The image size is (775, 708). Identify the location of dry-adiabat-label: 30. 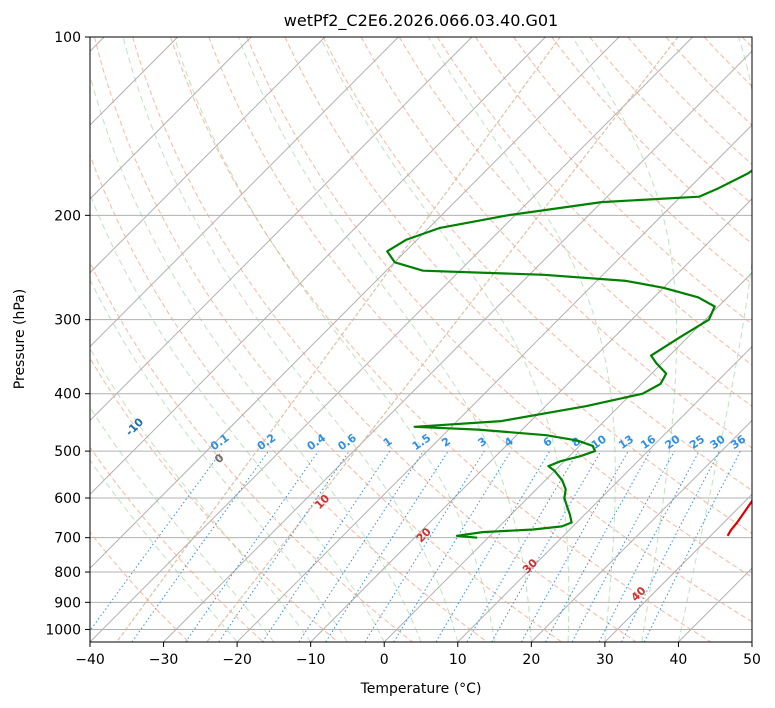
(530, 566).